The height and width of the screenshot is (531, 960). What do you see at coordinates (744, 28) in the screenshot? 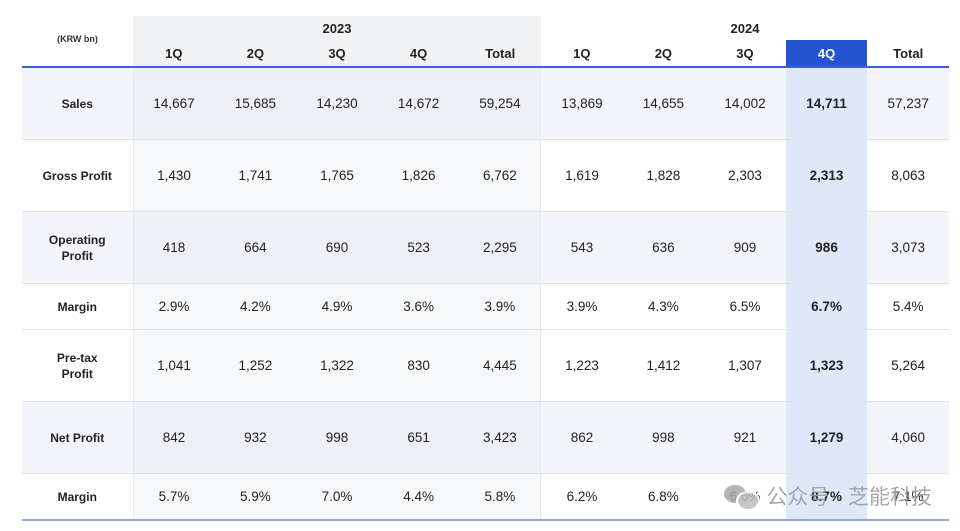
I see `year-header-2024: 2024` at bounding box center [744, 28].